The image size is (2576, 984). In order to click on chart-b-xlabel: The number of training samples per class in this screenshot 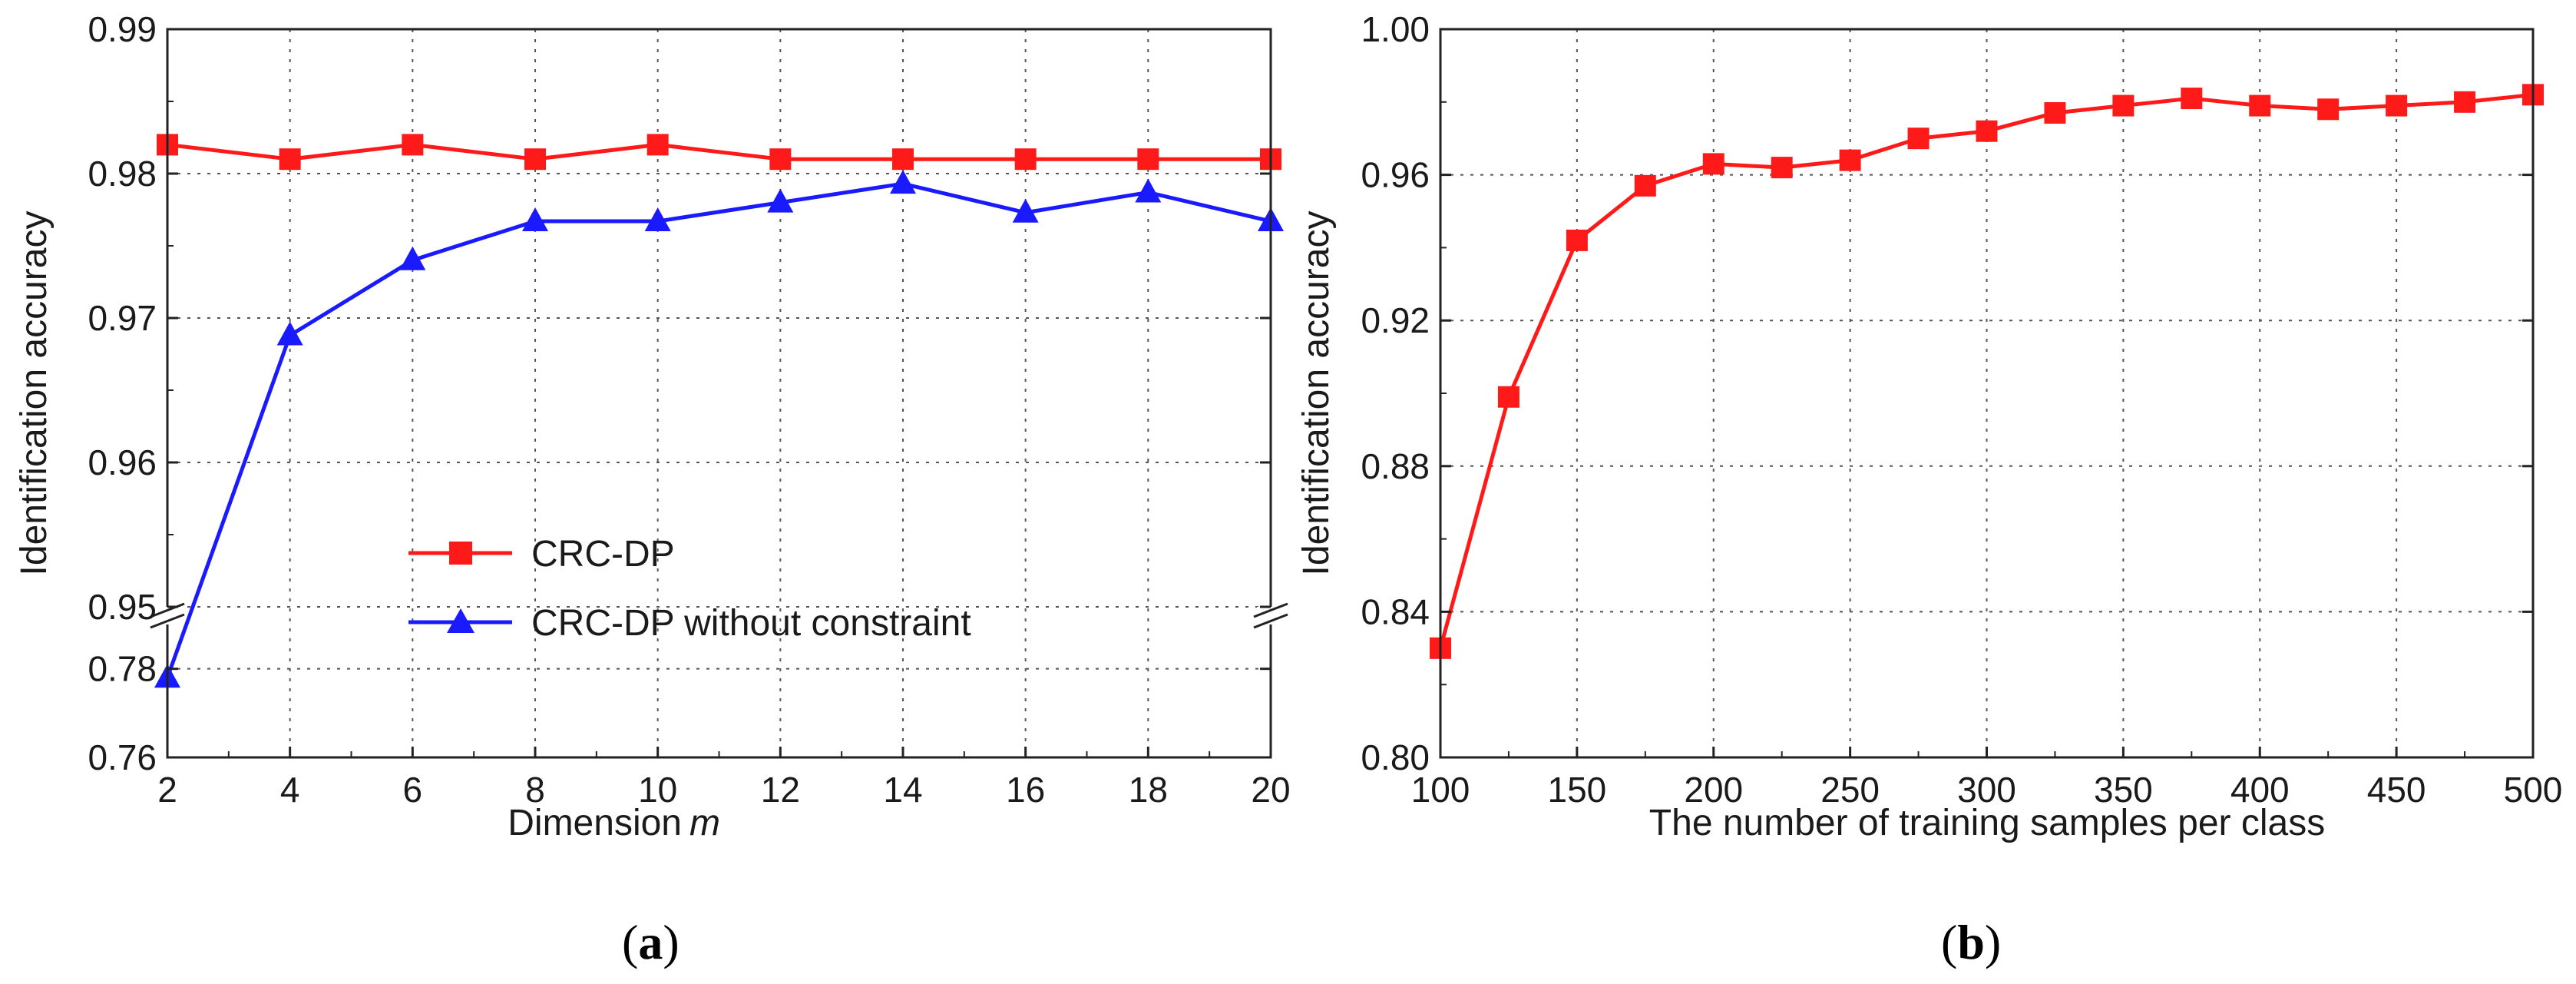, I will do `click(1987, 823)`.